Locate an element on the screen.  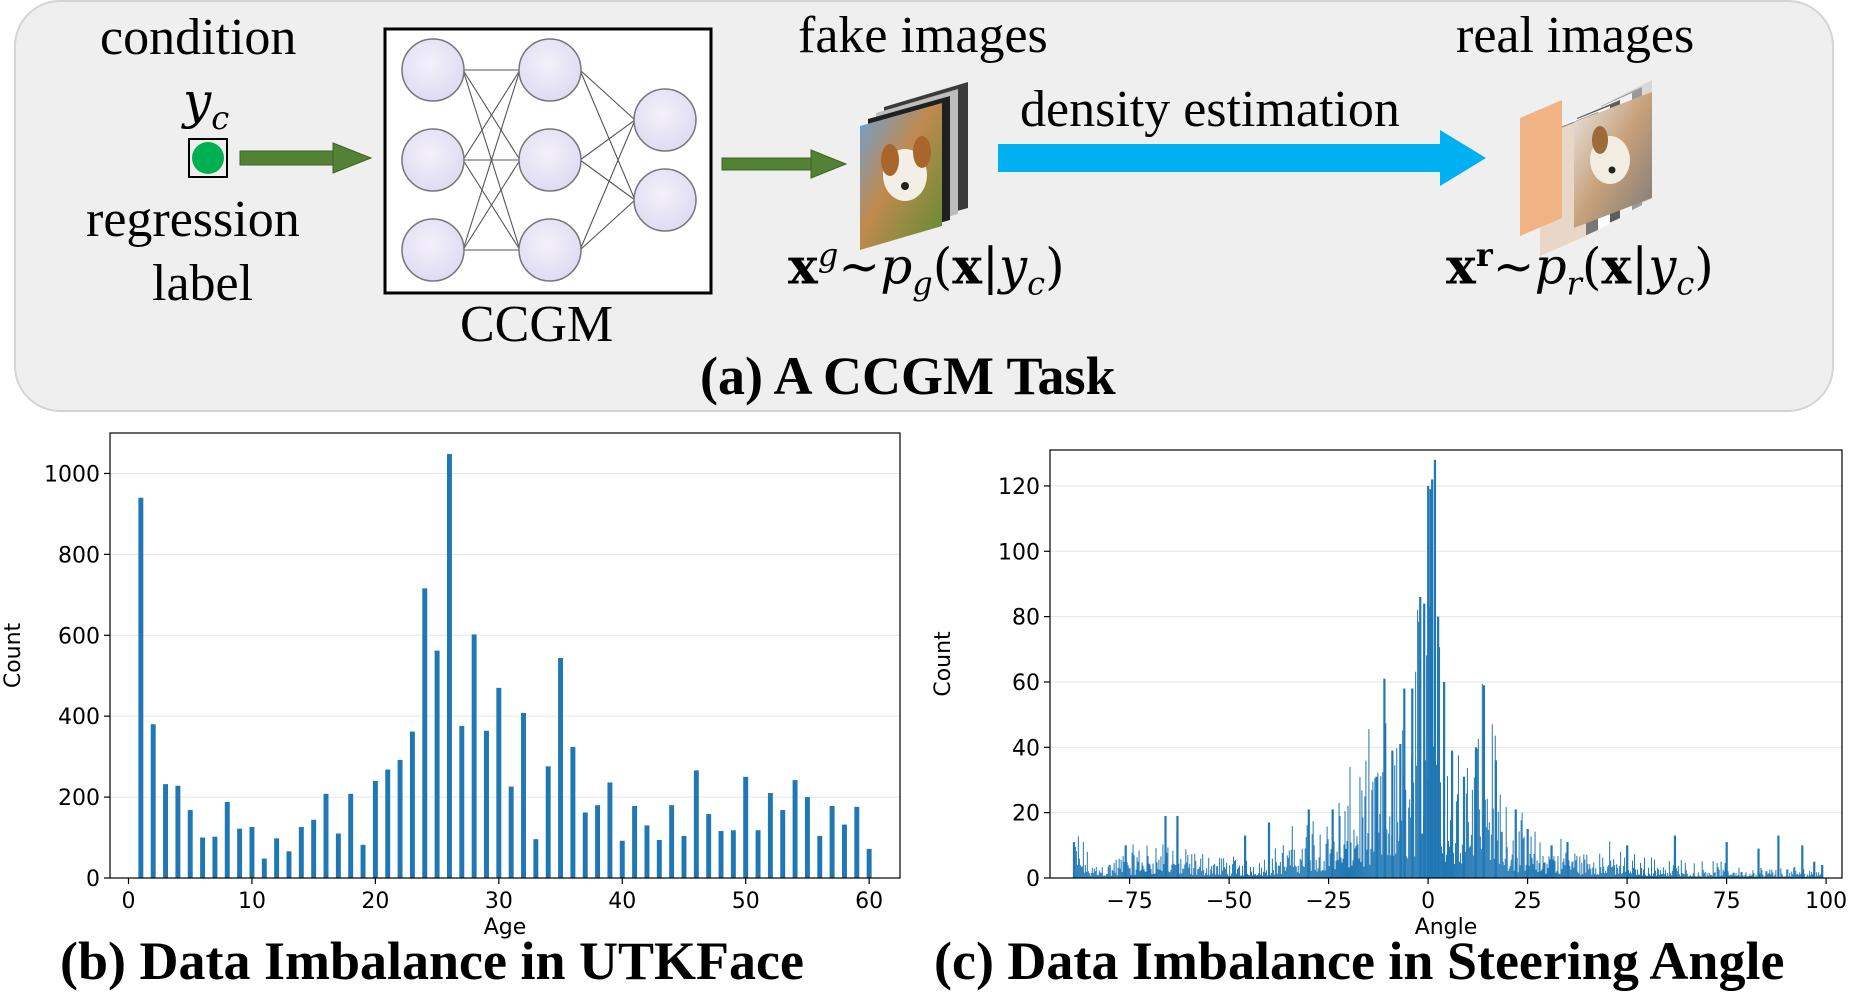
fake-x: x is located at coordinates (803, 266).